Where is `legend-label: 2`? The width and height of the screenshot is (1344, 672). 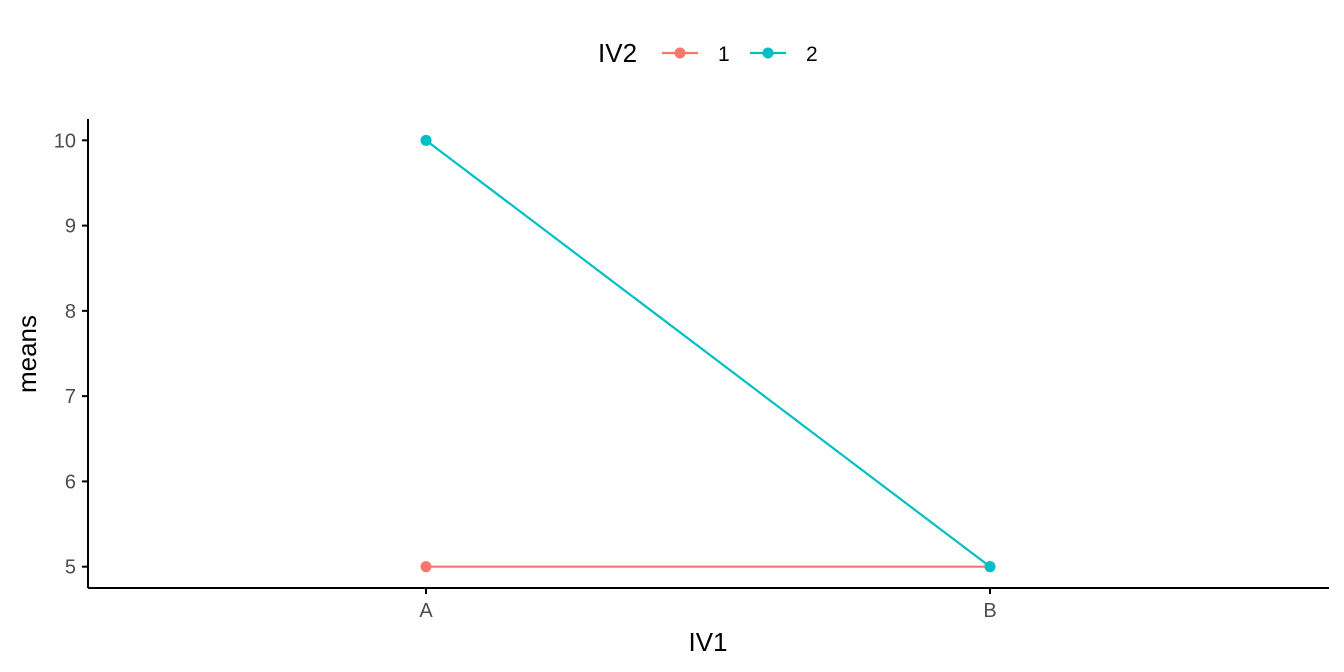
legend-label: 2 is located at coordinates (812, 54).